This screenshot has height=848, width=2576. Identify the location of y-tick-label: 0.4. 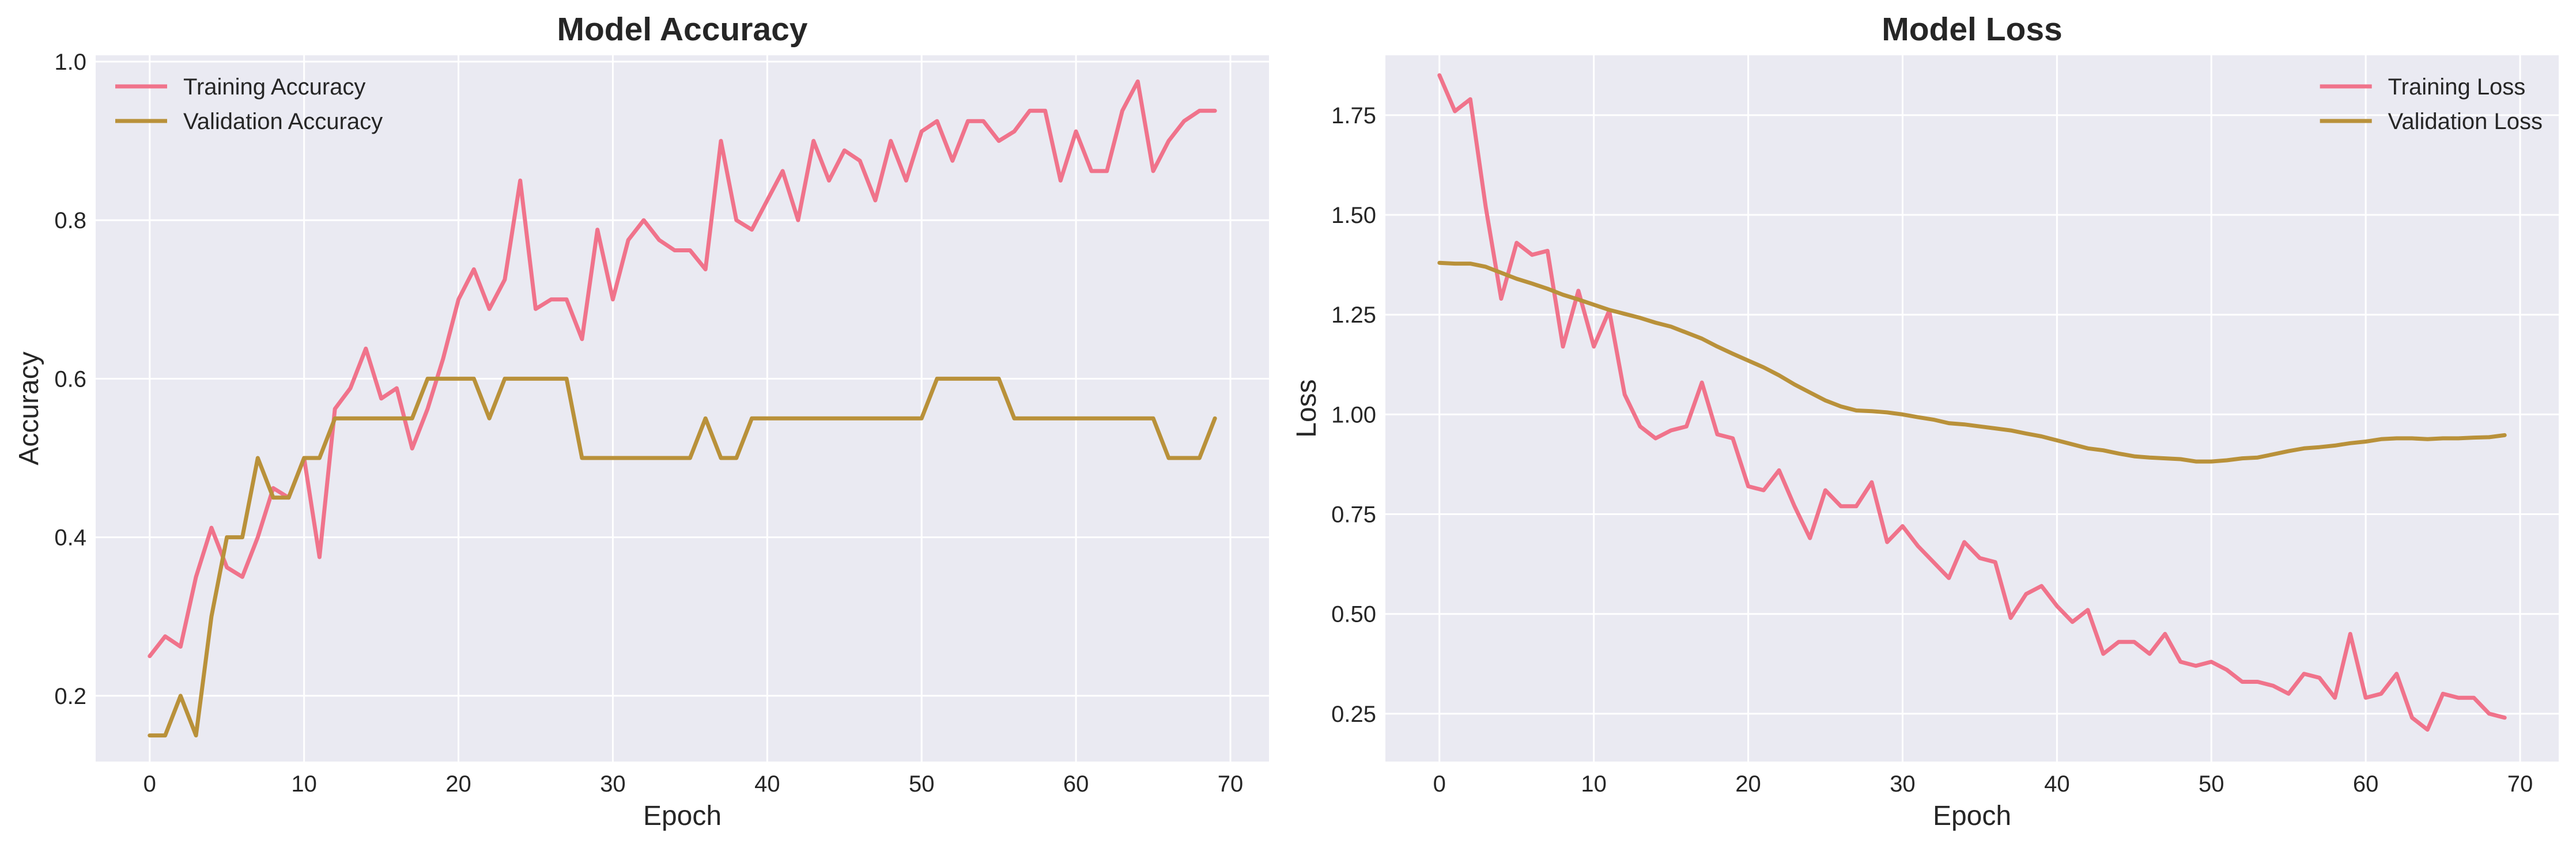
(70, 538).